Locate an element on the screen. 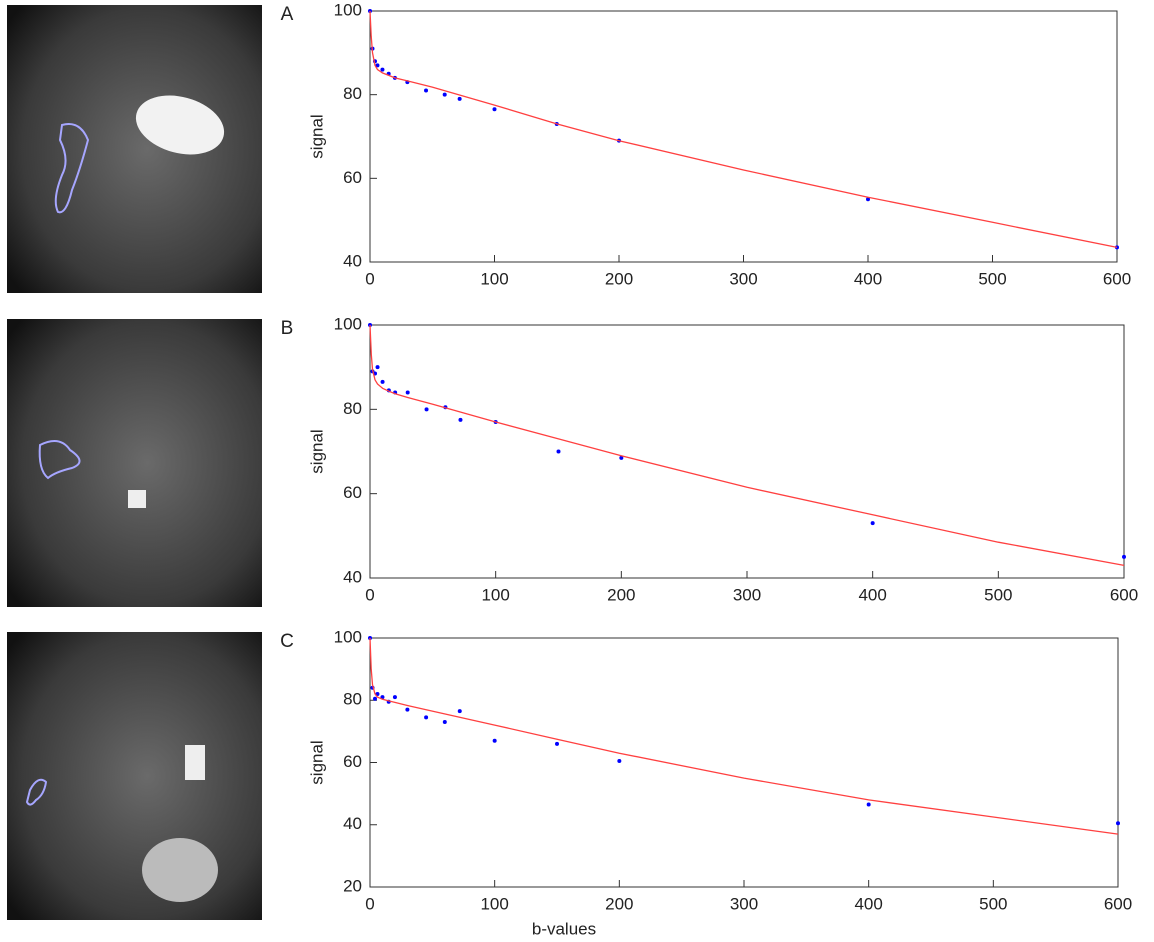 This screenshot has width=1154, height=942. y-tick-label: 20 is located at coordinates (352, 885).